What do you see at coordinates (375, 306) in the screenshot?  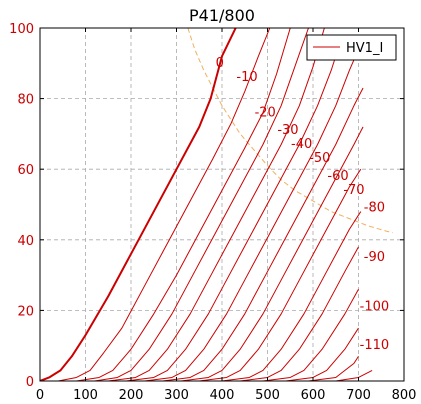 I see `curve-label: -100` at bounding box center [375, 306].